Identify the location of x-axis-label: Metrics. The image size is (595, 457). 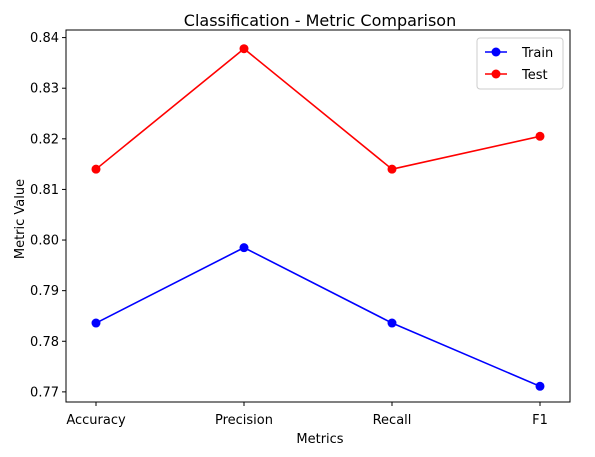
(319, 439).